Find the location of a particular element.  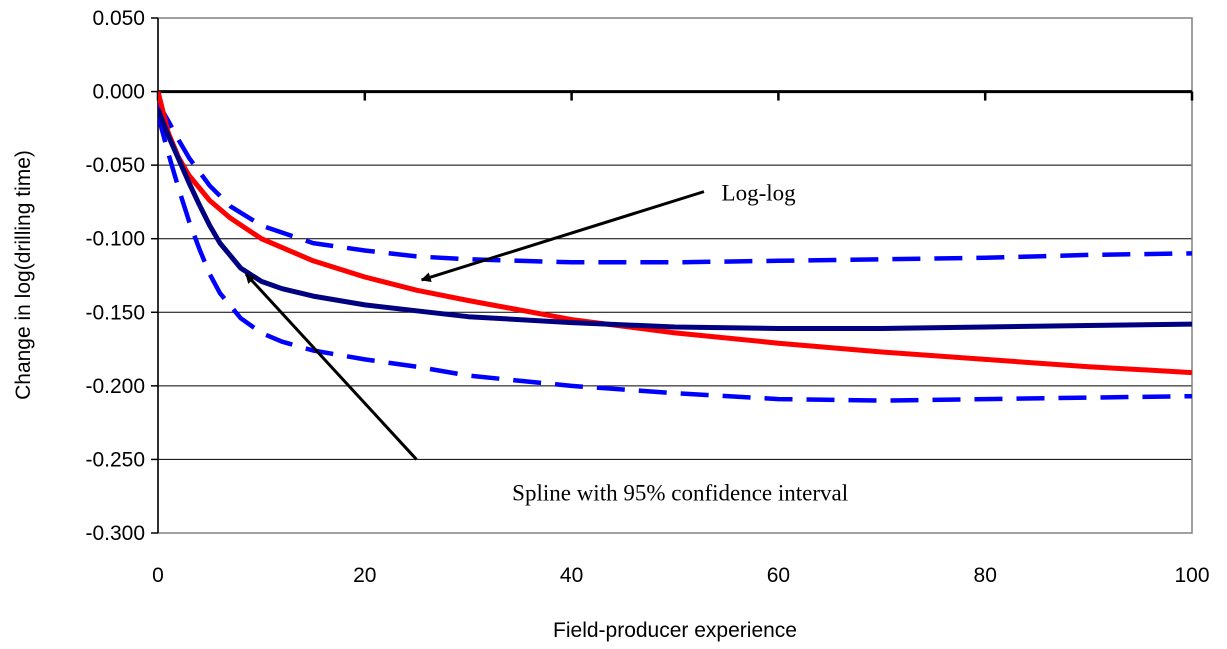

x-tick-label: 60 is located at coordinates (778, 575).